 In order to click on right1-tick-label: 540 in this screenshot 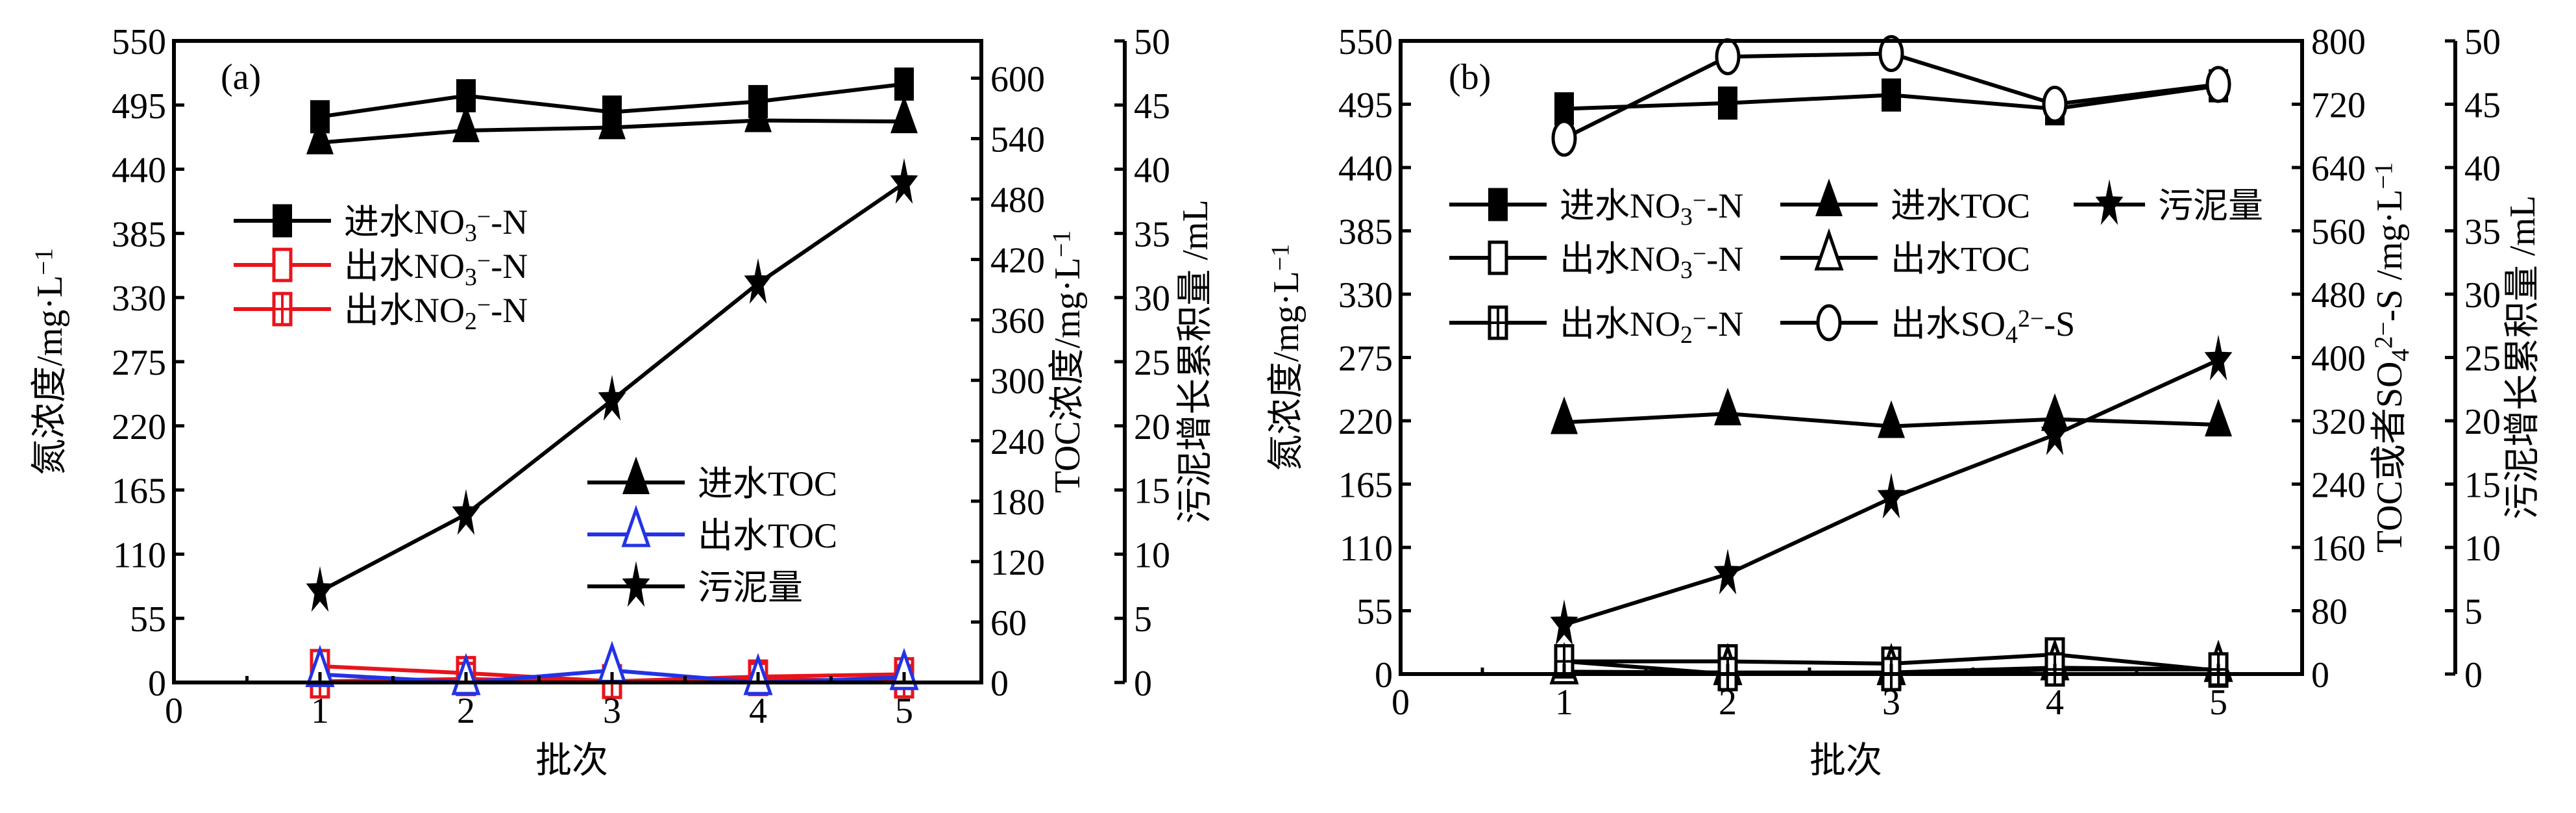, I will do `click(1017, 139)`.